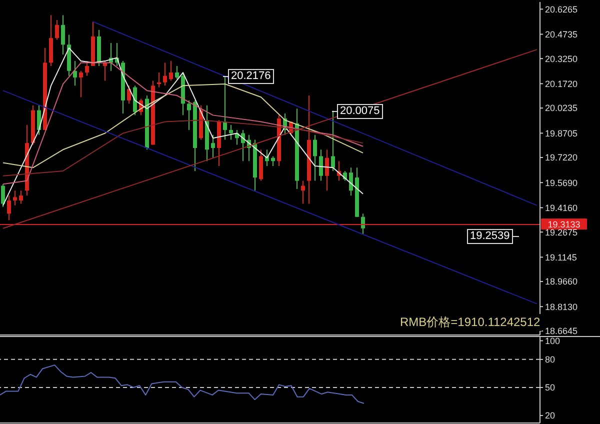 Image resolution: width=600 pixels, height=424 pixels. Describe the element at coordinates (561, 257) in the screenshot. I see `y-tick-label: 19.1145` at that location.